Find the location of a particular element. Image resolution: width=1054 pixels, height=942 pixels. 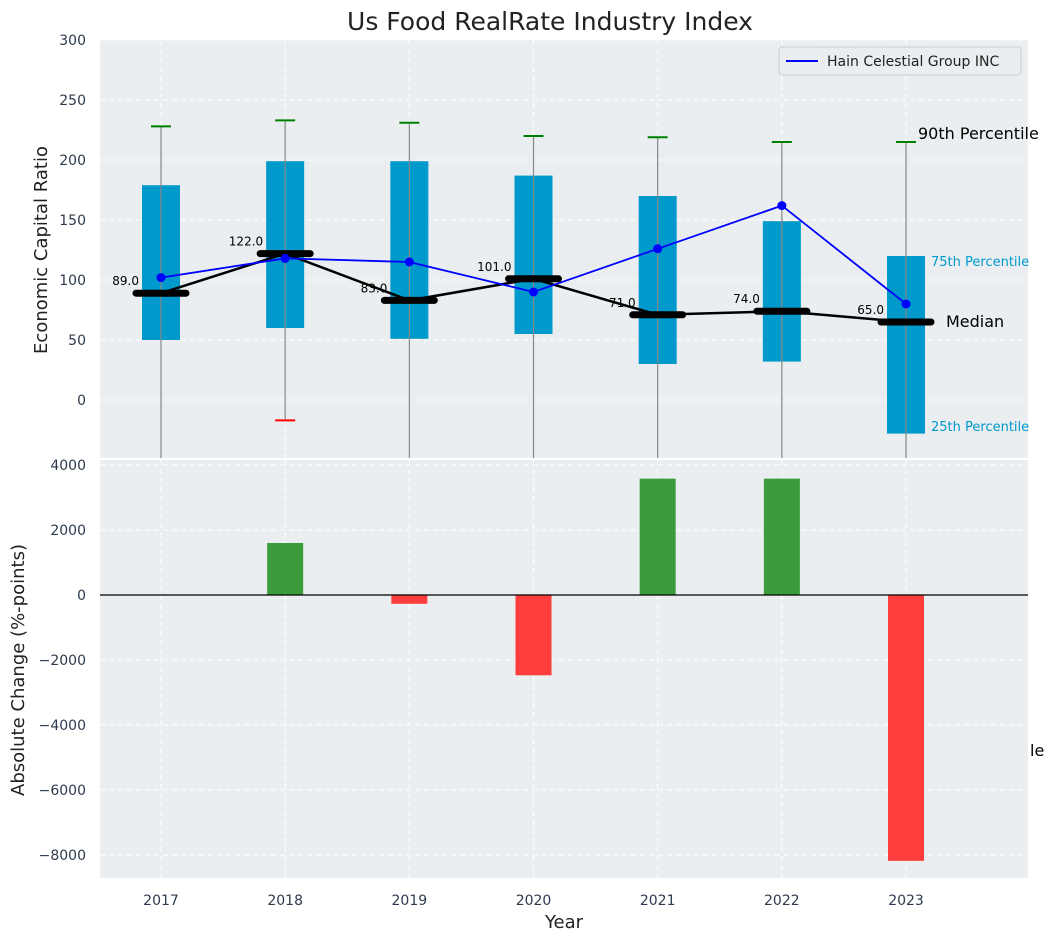

top-y-tick-label: 100 is located at coordinates (72, 281).